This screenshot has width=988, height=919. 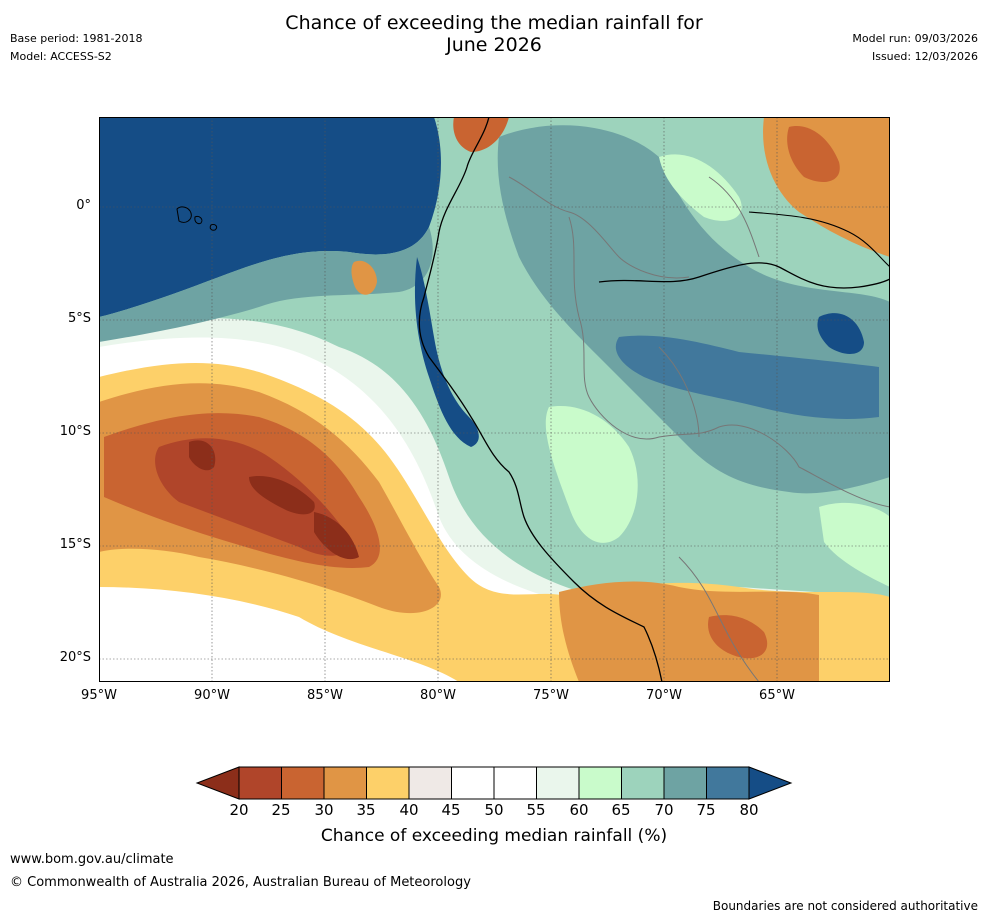 What do you see at coordinates (266, 284) in the screenshot?
I see `wet-blue-edge` at bounding box center [266, 284].